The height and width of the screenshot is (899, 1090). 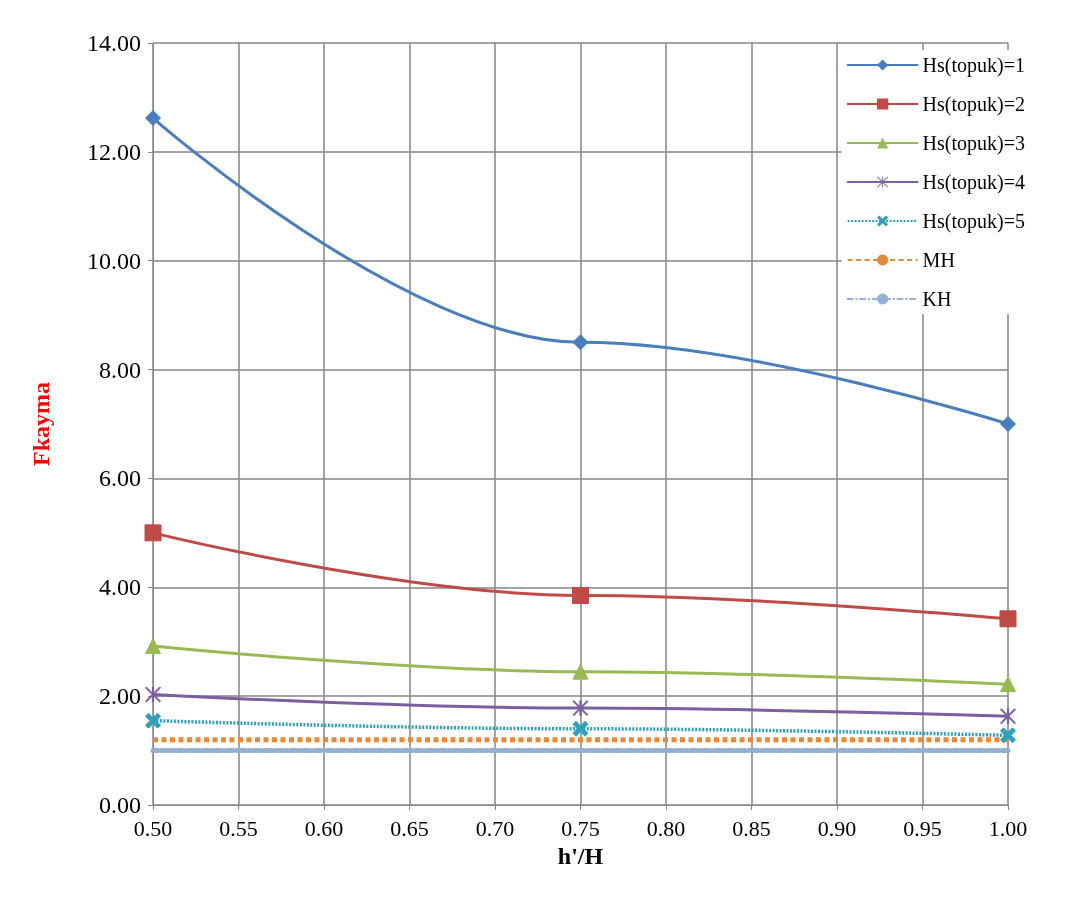 What do you see at coordinates (324, 828) in the screenshot?
I see `x-tick-label: 0.60` at bounding box center [324, 828].